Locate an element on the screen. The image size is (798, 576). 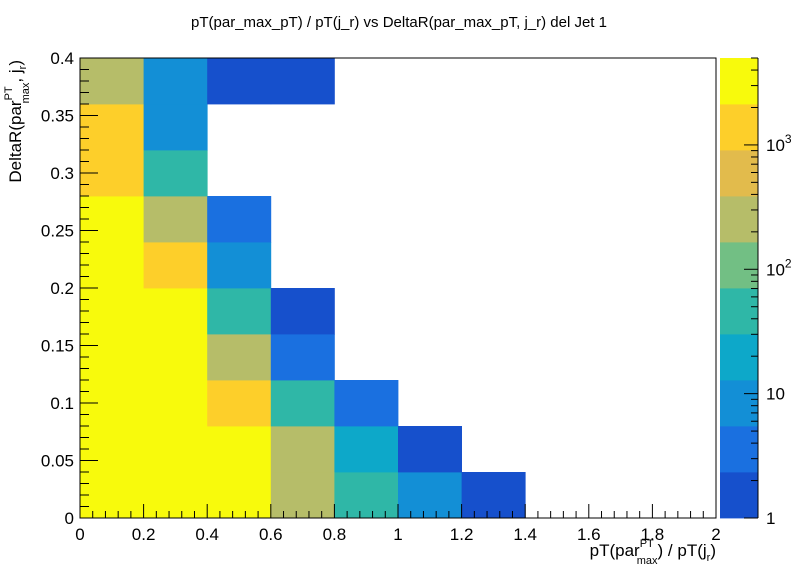
y-tick-label: 0 is located at coordinates (69, 518).